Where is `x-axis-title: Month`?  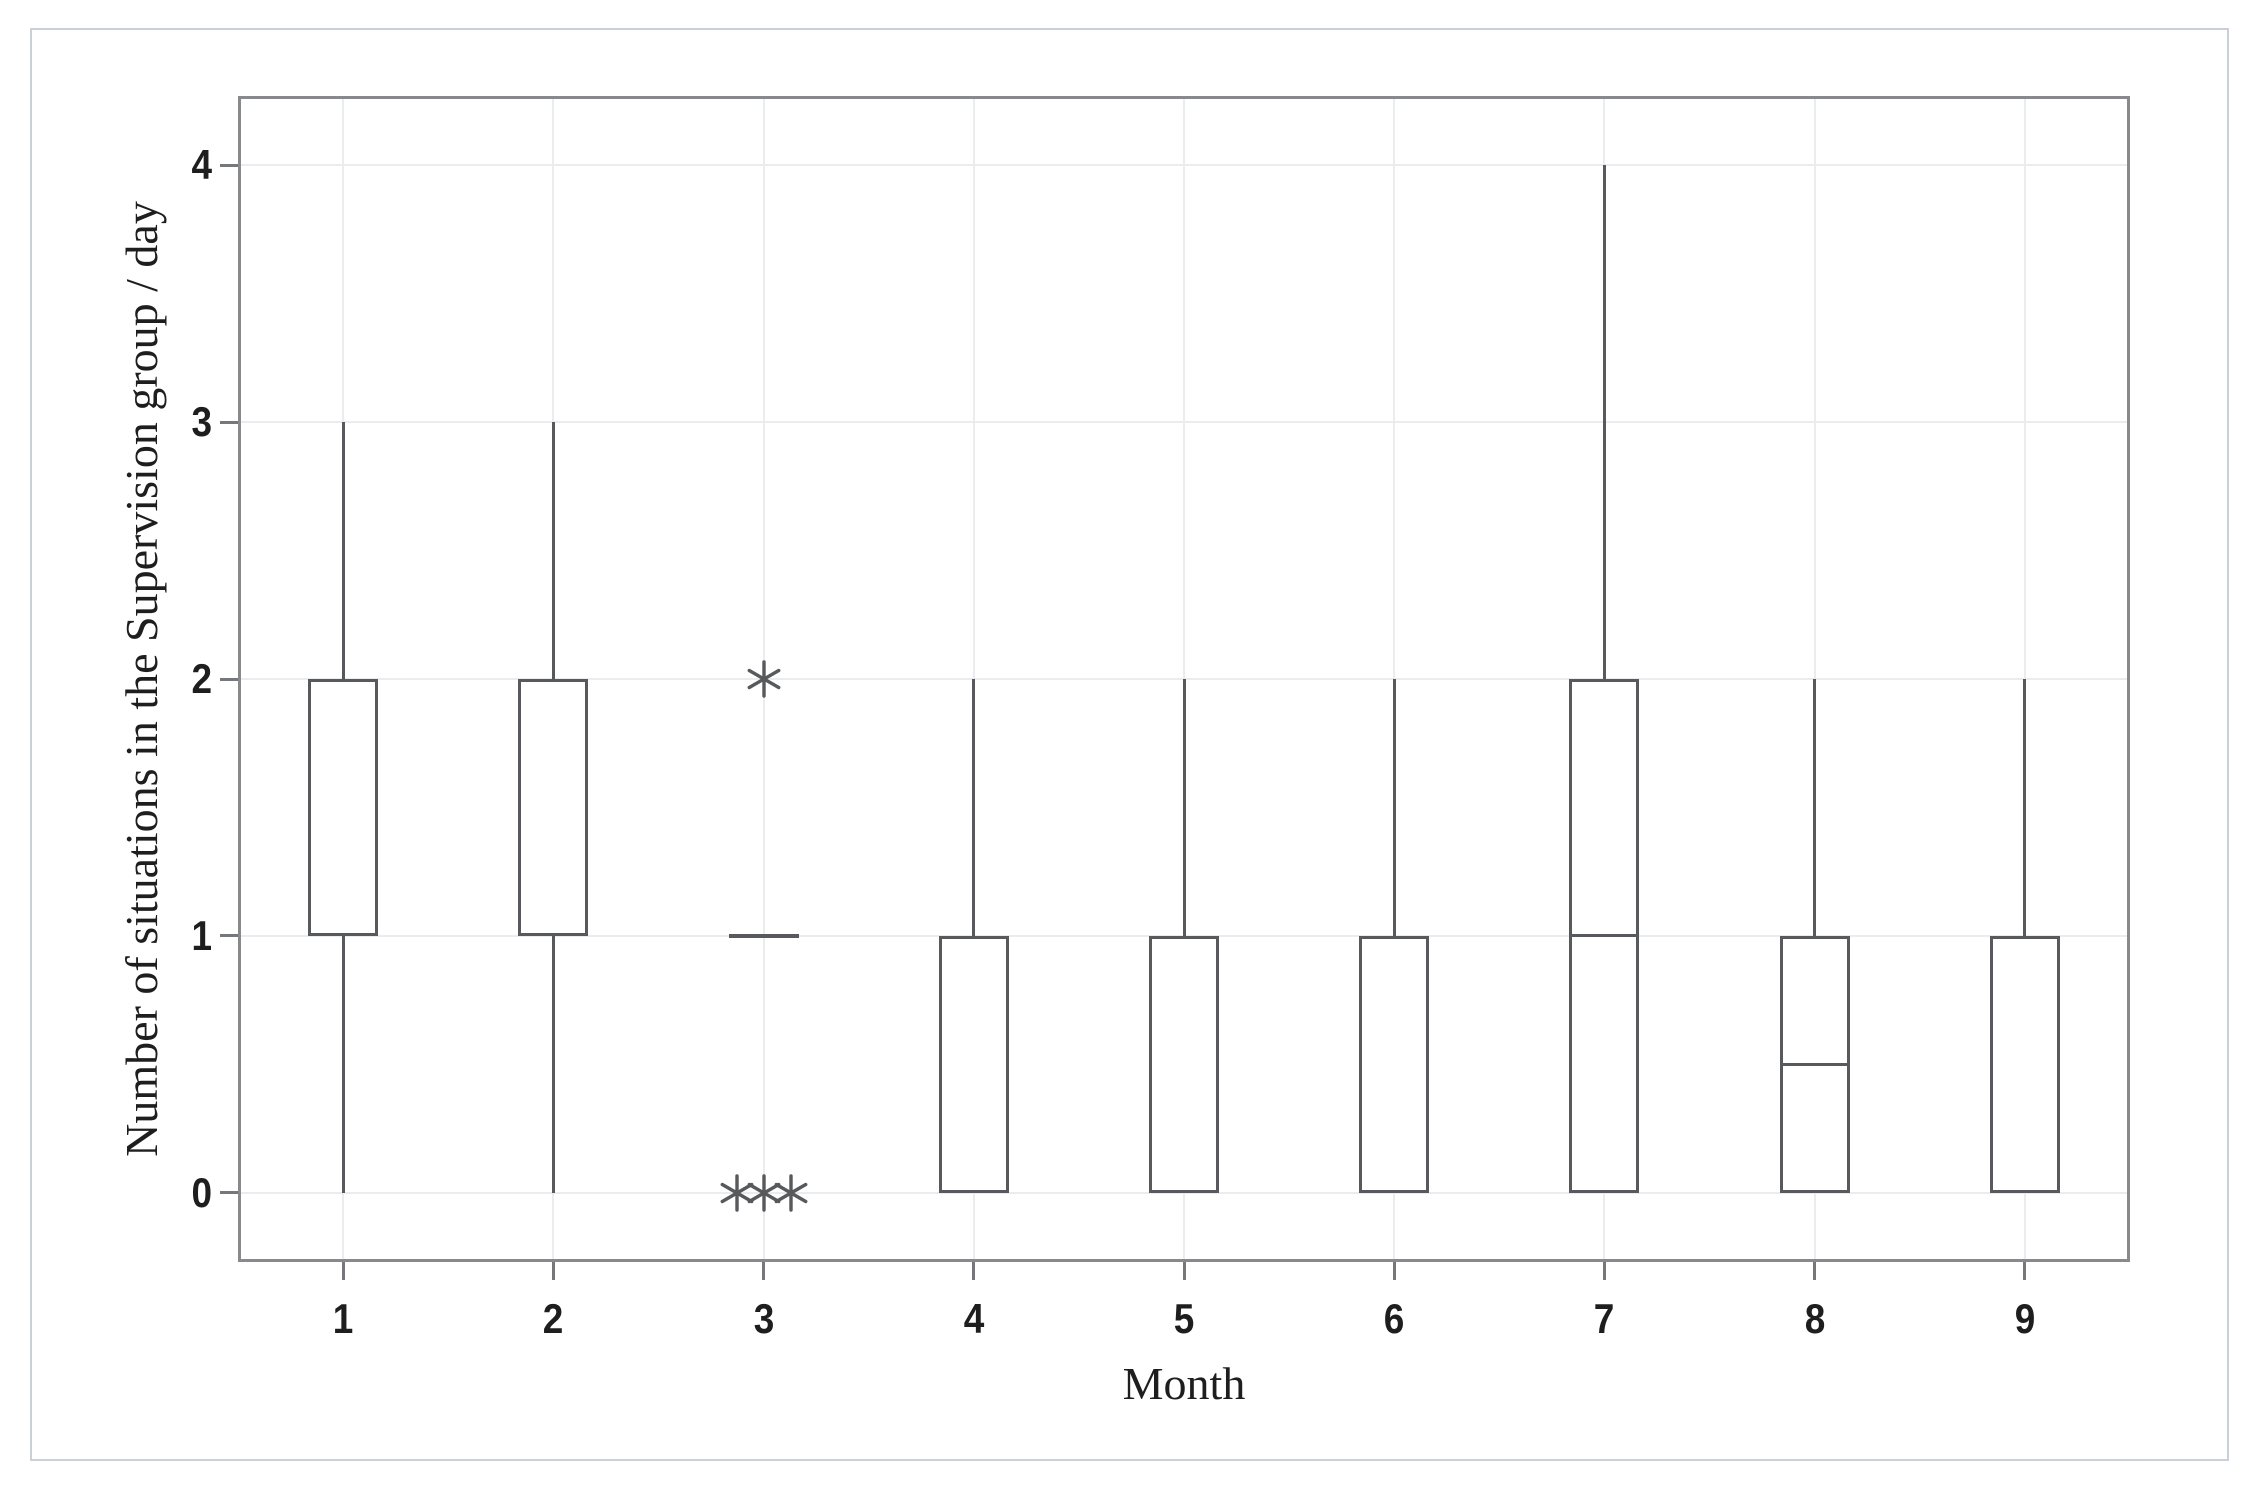
x-axis-title: Month is located at coordinates (1184, 1383).